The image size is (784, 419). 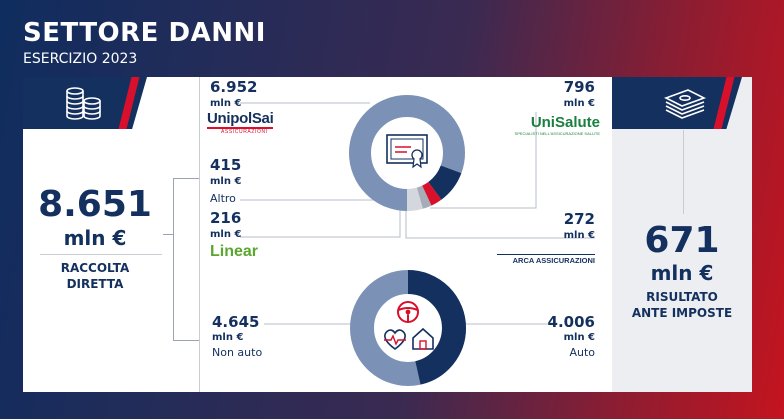 I want to click on segment-altro, so click(x=407, y=153).